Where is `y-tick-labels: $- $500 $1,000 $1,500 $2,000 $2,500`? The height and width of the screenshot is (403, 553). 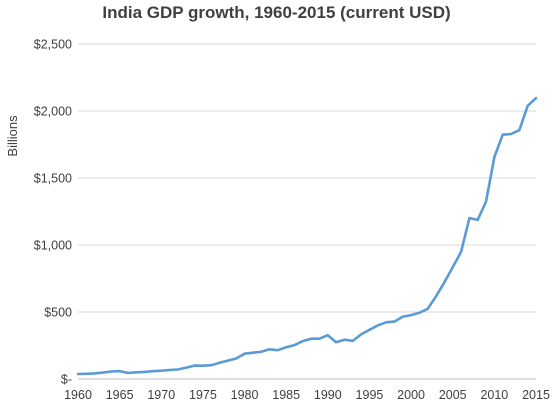
y-tick-labels: $- $500 $1,000 $1,500 $2,000 $2,500 is located at coordinates (53, 212).